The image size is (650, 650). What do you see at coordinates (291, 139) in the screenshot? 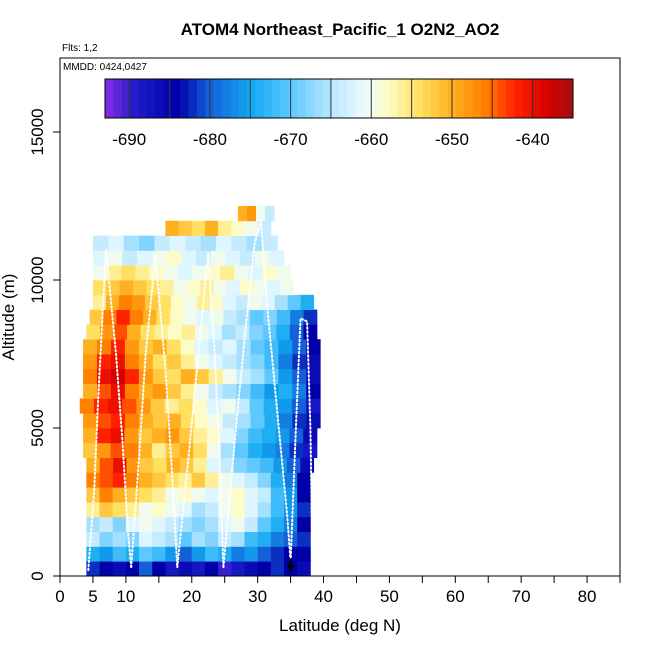
I see `colorbar-tick-label: -670` at bounding box center [291, 139].